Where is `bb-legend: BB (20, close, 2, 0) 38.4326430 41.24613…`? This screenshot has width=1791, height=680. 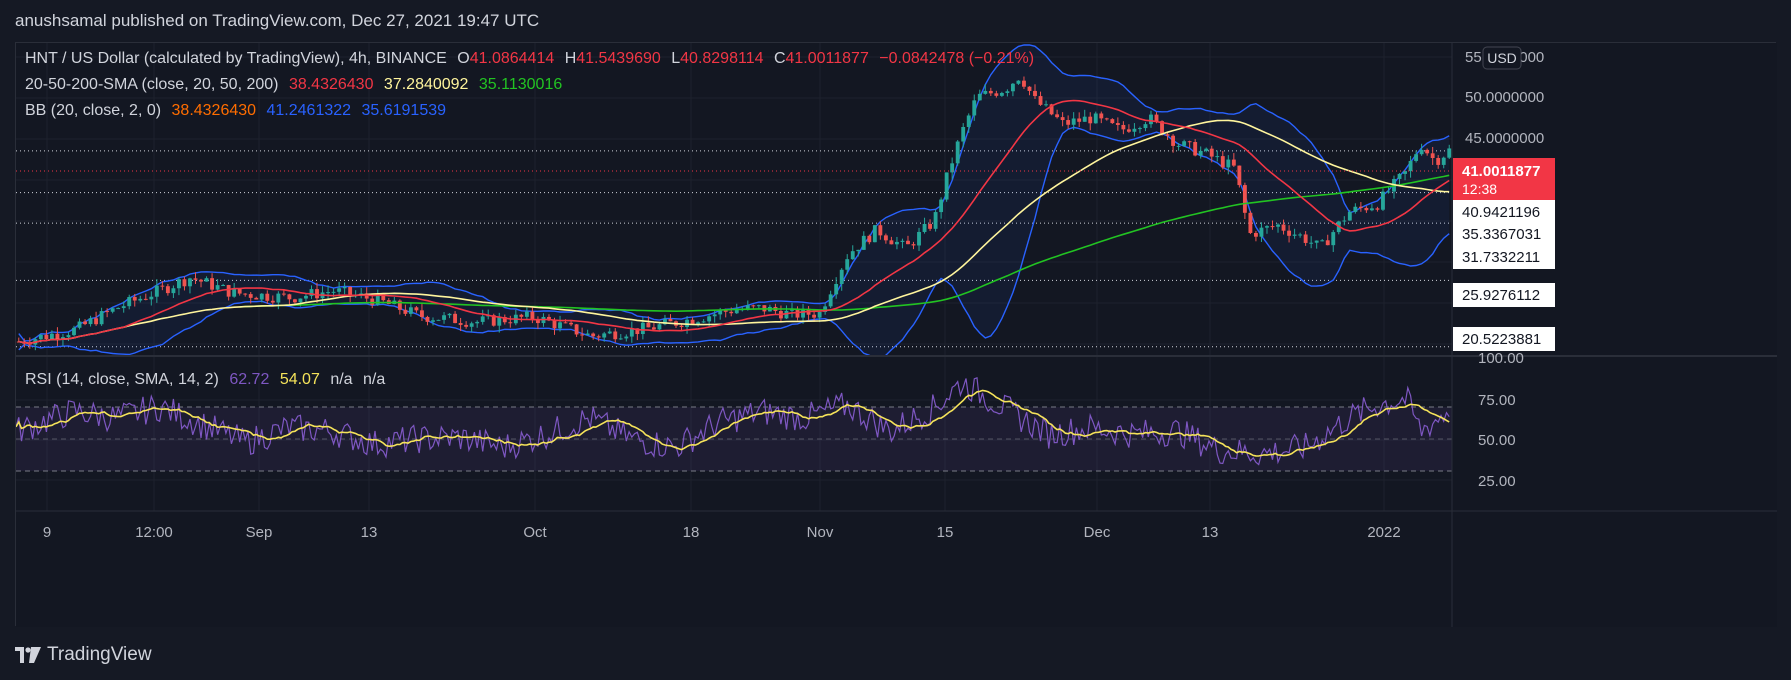
bb-legend: BB (20, close, 2, 0) 38.4326430 41.24613… is located at coordinates (235, 110).